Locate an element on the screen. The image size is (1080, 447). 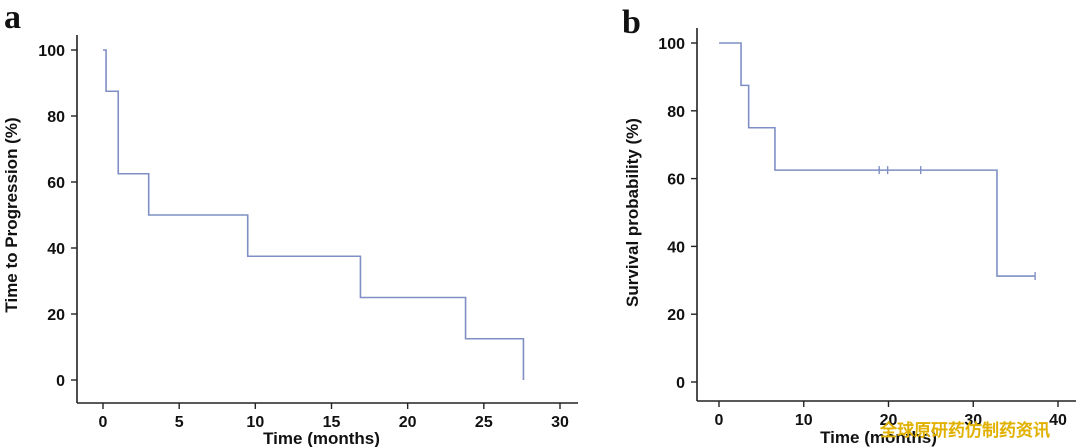
y-axis-title: Survival probability (%) is located at coordinates (632, 212).